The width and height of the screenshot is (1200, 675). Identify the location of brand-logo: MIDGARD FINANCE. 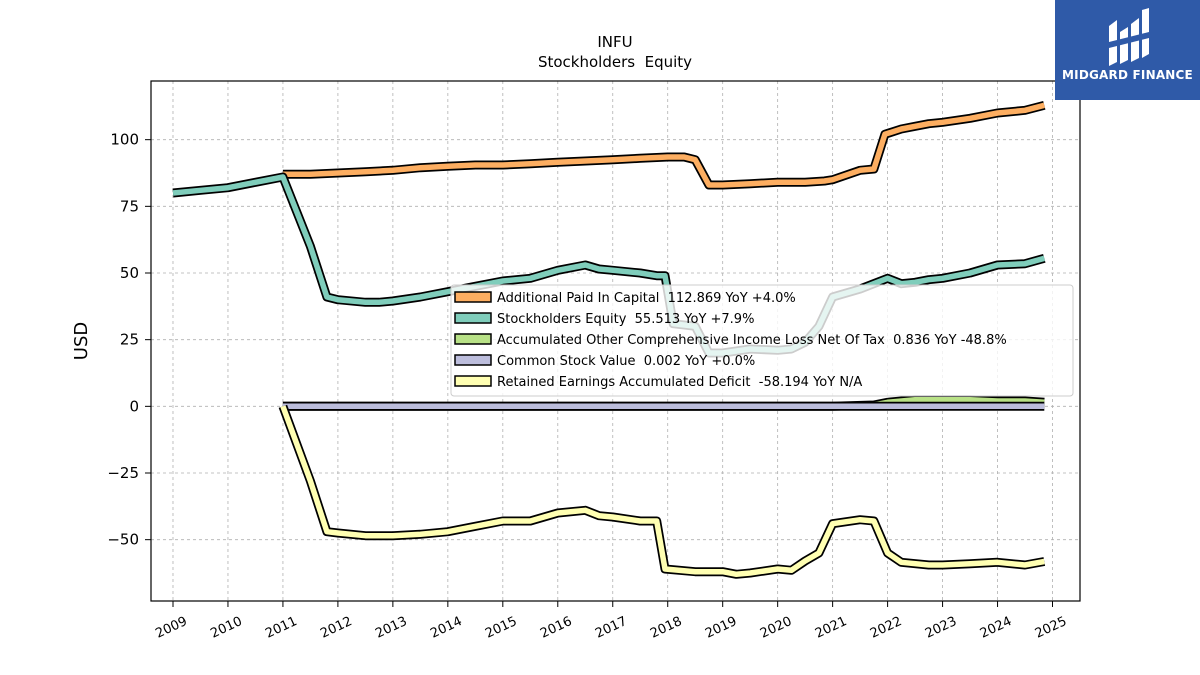
(1127, 50).